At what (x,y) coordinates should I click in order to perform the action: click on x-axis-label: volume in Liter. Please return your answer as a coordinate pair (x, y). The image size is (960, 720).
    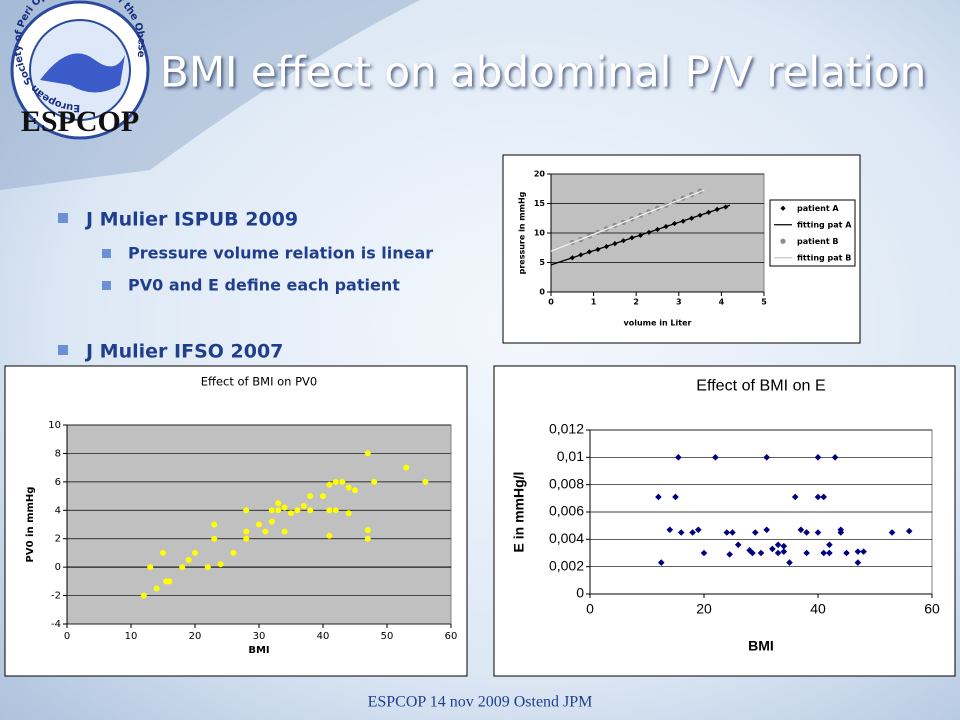
    Looking at the image, I should click on (658, 323).